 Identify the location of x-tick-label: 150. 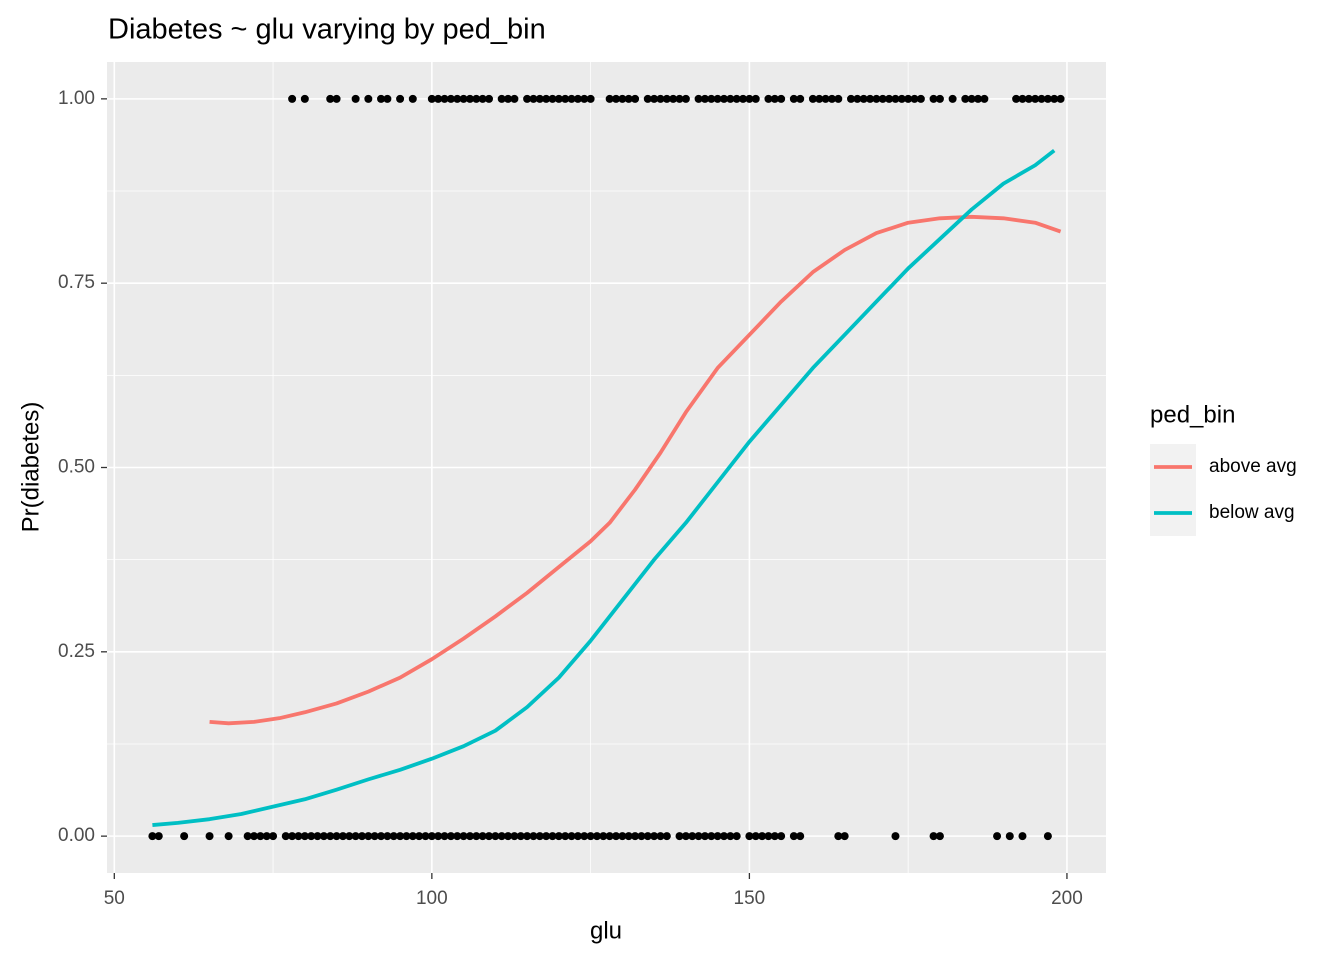
(750, 898).